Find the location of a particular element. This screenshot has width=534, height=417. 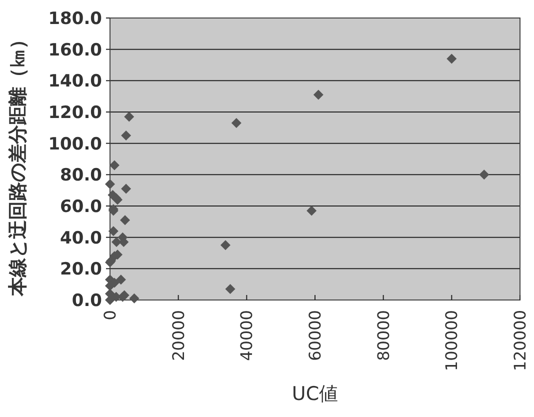

x-tick-label: 80000 is located at coordinates (383, 335).